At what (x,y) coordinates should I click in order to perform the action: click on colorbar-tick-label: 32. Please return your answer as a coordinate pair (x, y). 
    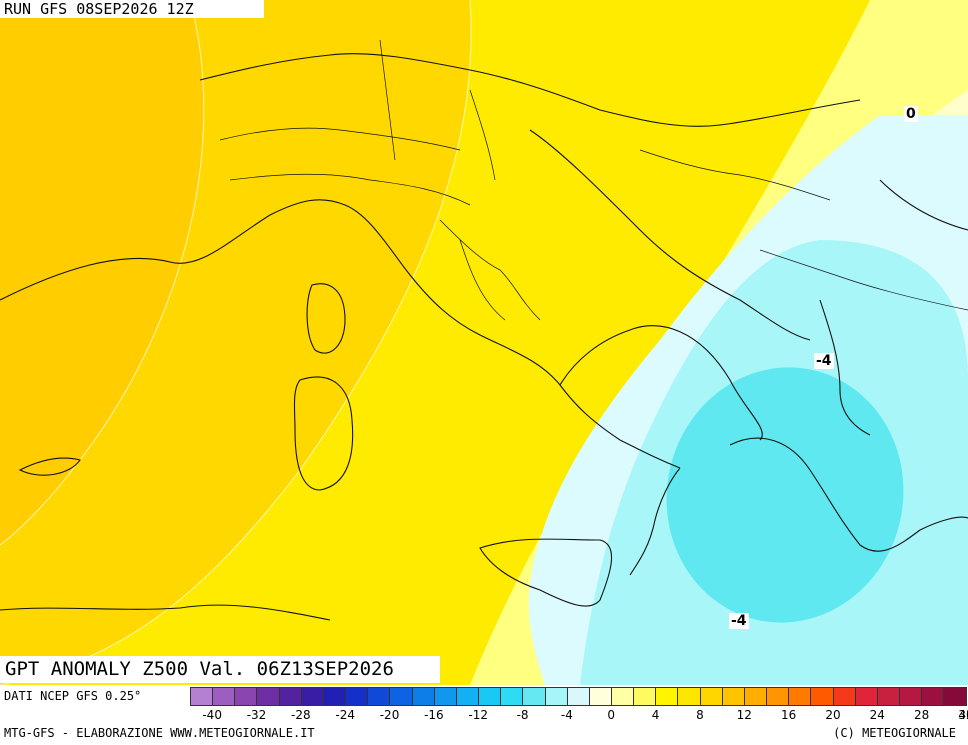
    Looking at the image, I should click on (963, 715).